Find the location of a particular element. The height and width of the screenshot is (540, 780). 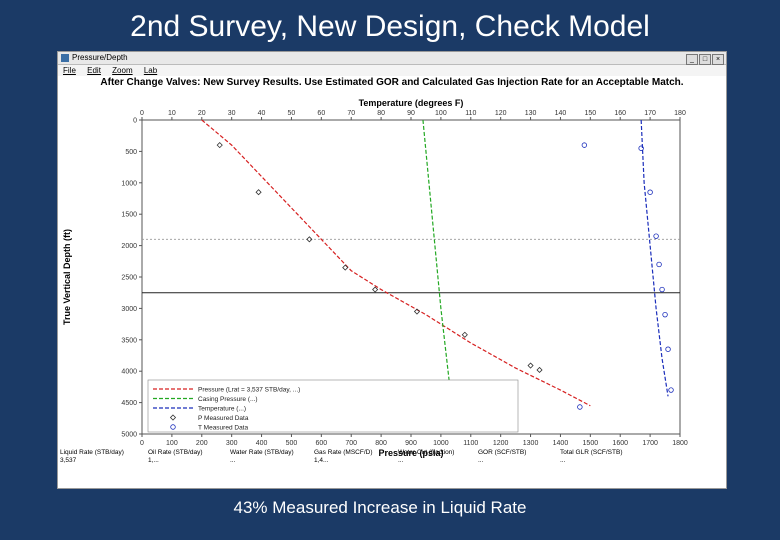

x2-tick-label: 170 is located at coordinates (650, 113).